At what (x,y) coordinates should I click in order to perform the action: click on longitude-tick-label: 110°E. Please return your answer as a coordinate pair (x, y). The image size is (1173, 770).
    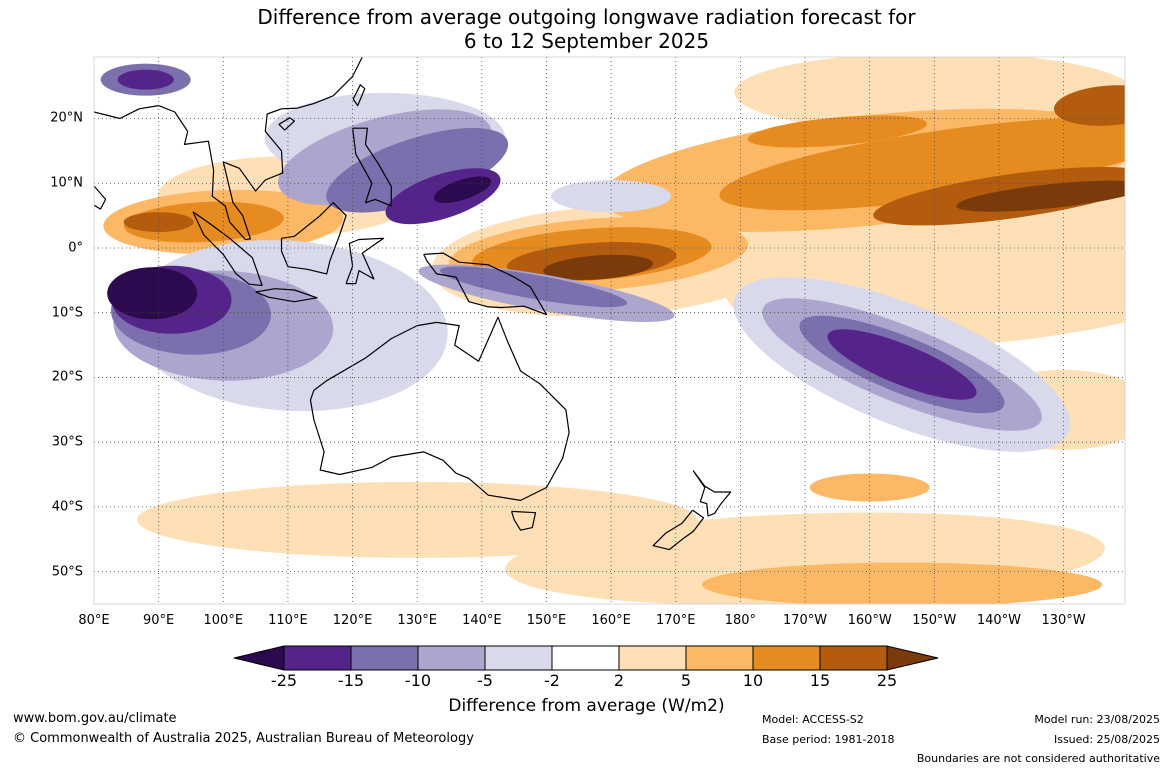
    Looking at the image, I should click on (288, 620).